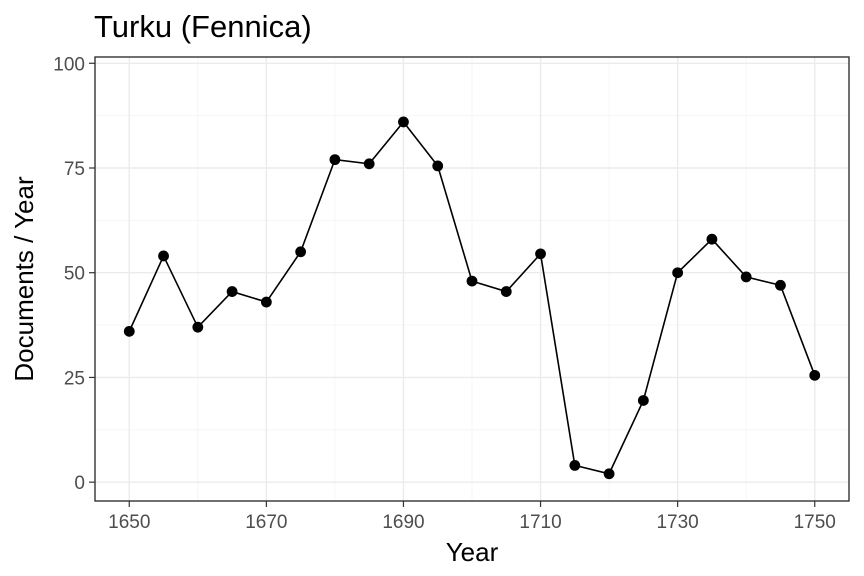 This screenshot has width=864, height=576. Describe the element at coordinates (403, 522) in the screenshot. I see `x-tick-label: 1690` at that location.